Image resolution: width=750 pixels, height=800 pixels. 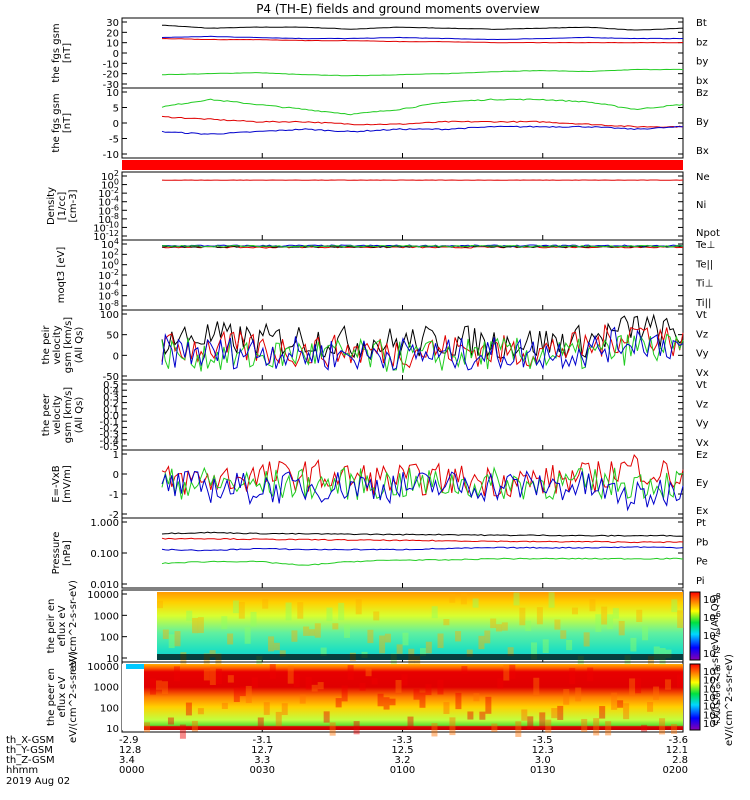 I want to click on legend-Ni: Ni, so click(x=701, y=205).